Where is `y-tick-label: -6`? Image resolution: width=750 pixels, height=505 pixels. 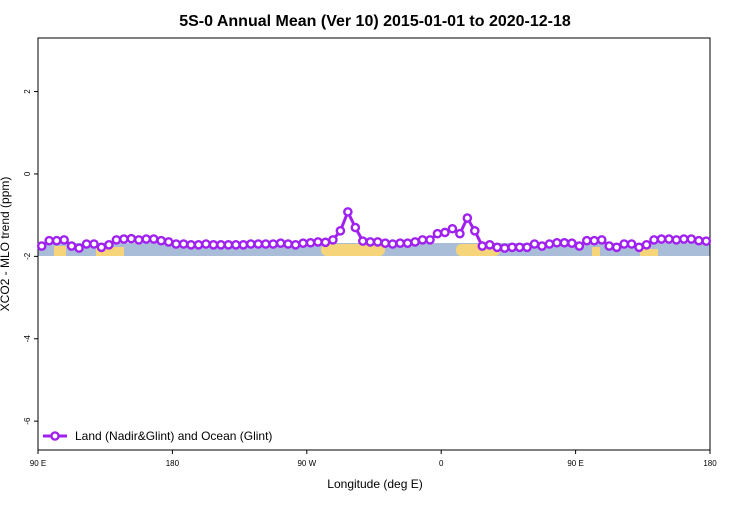 y-tick-label: -6 is located at coordinates (27, 421).